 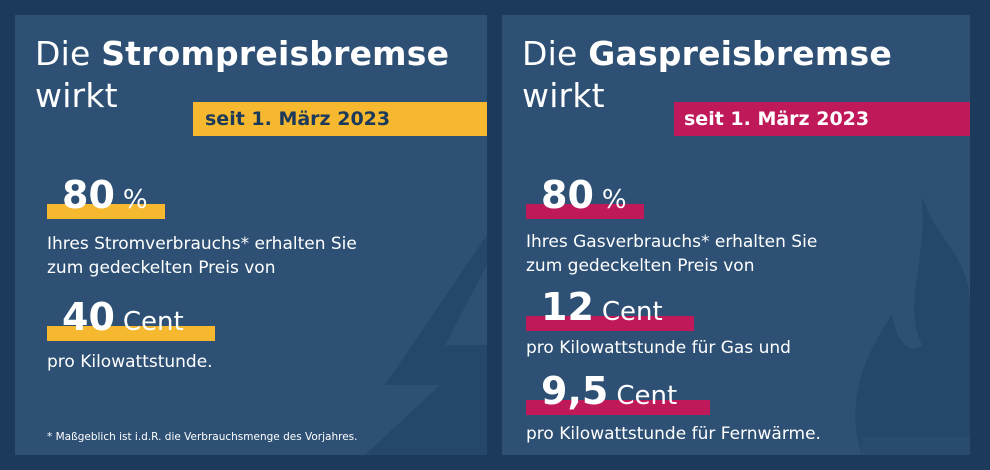 What do you see at coordinates (647, 396) in the screenshot?
I see `gas-price2-unit: Cent` at bounding box center [647, 396].